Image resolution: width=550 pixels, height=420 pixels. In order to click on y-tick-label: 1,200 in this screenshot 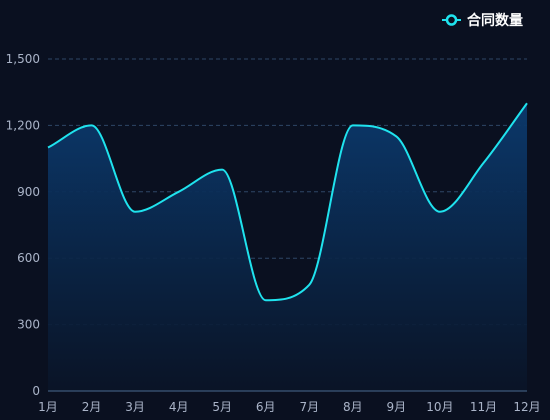, I will do `click(23, 125)`.